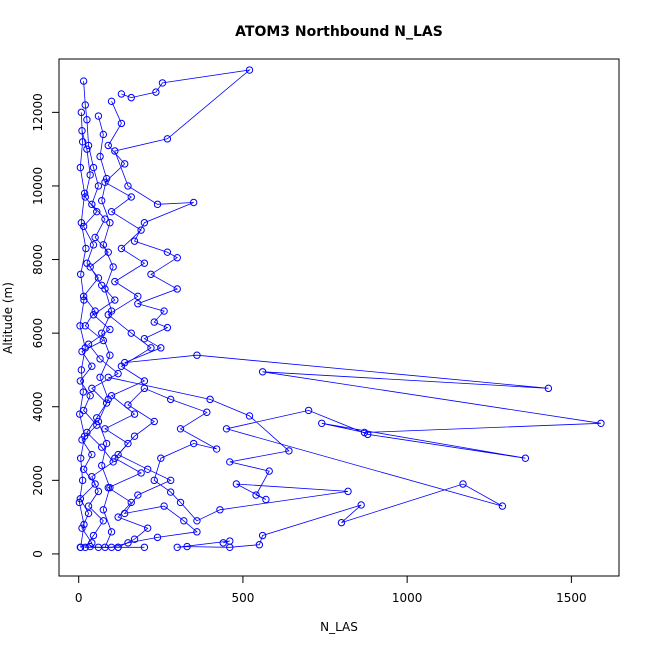 The height and width of the screenshot is (654, 650). Describe the element at coordinates (38, 406) in the screenshot. I see `y-tick-label-2: 4000` at that location.